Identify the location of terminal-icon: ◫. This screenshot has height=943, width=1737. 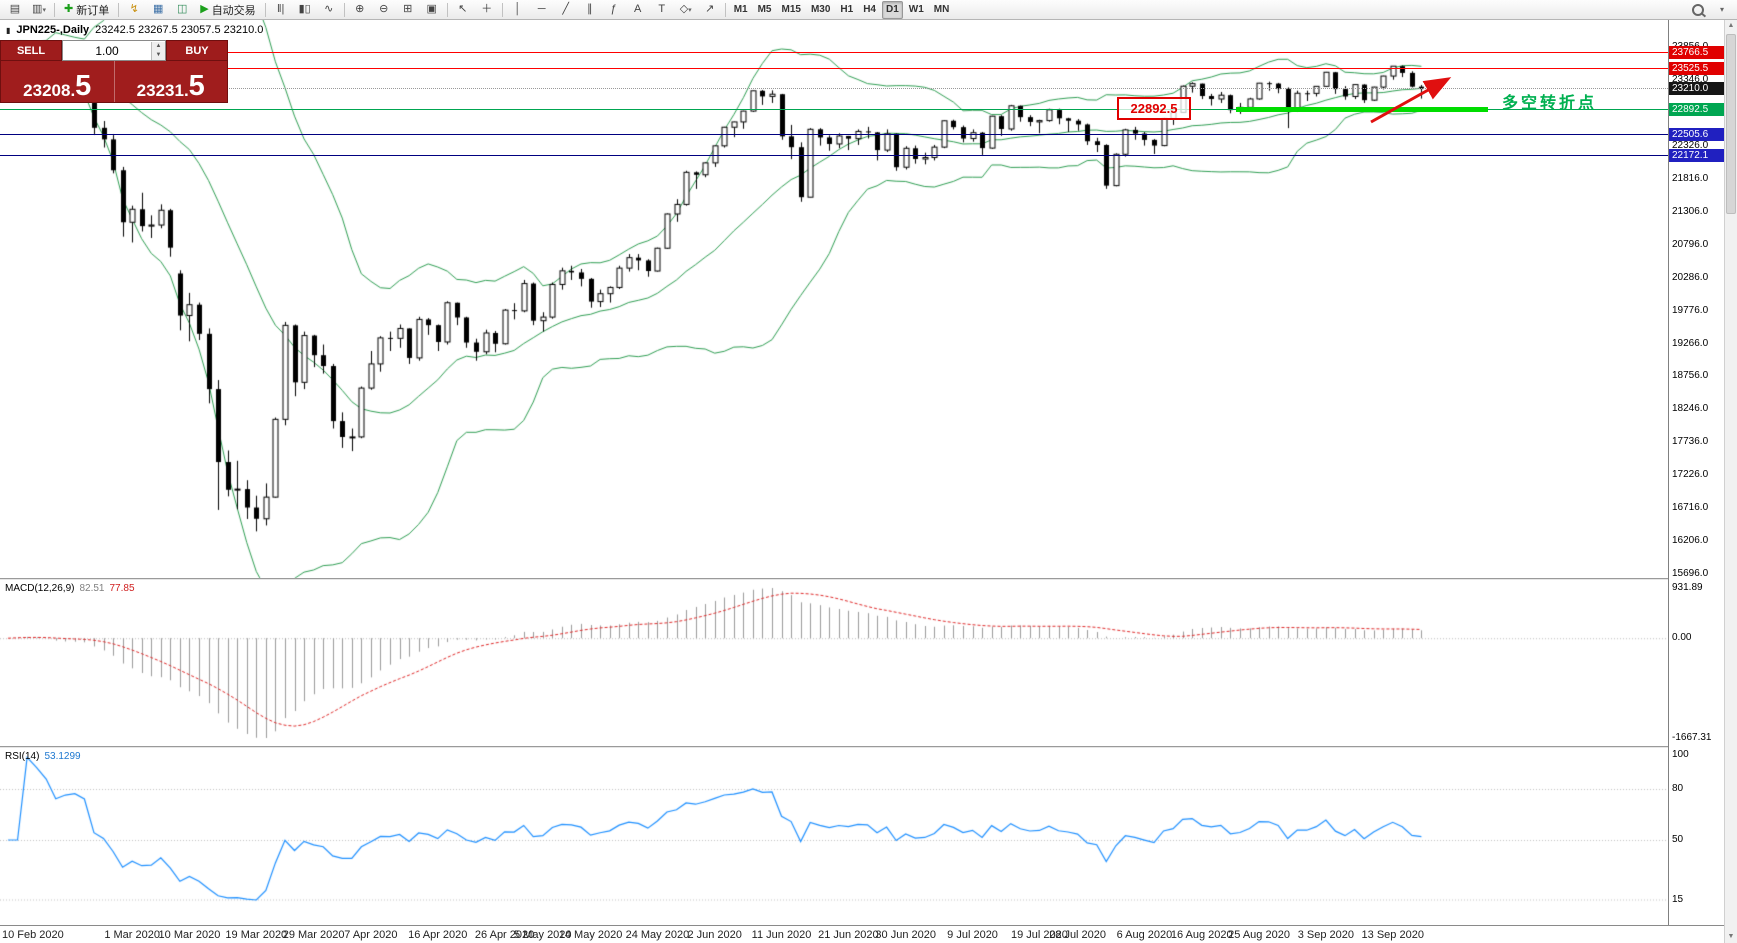
(182, 9).